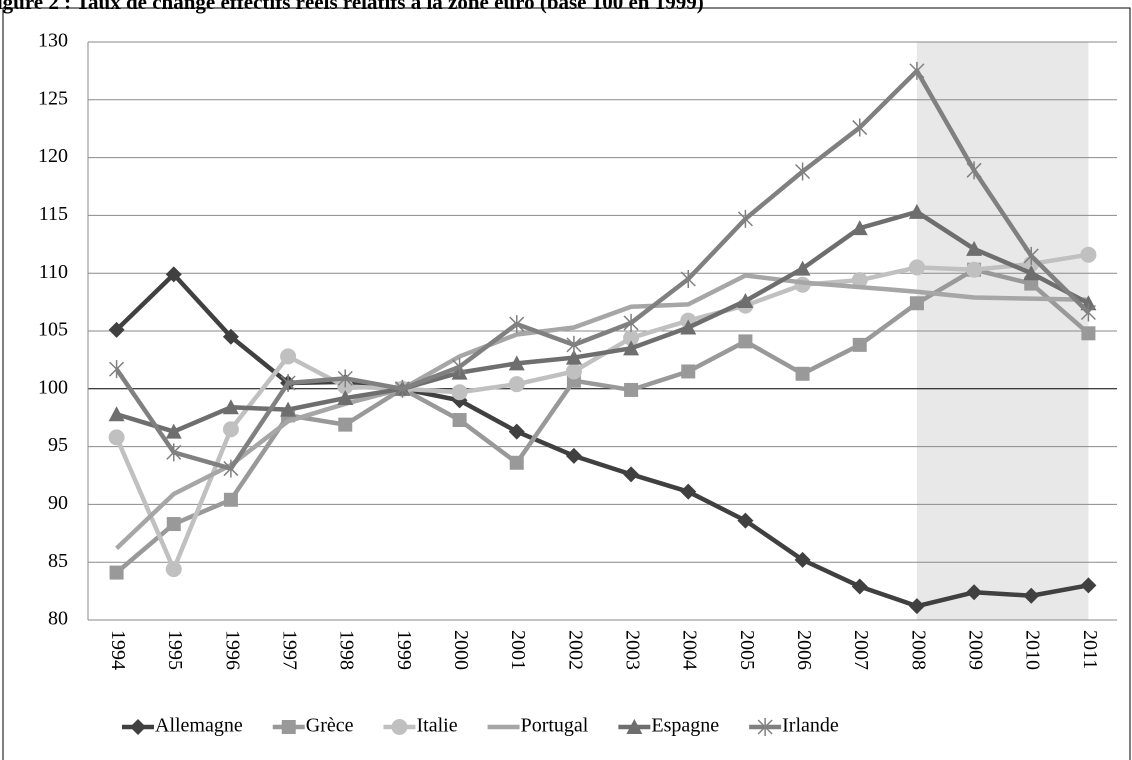 Image resolution: width=1132 pixels, height=760 pixels. I want to click on x-tick-label: 1996, so click(232, 650).